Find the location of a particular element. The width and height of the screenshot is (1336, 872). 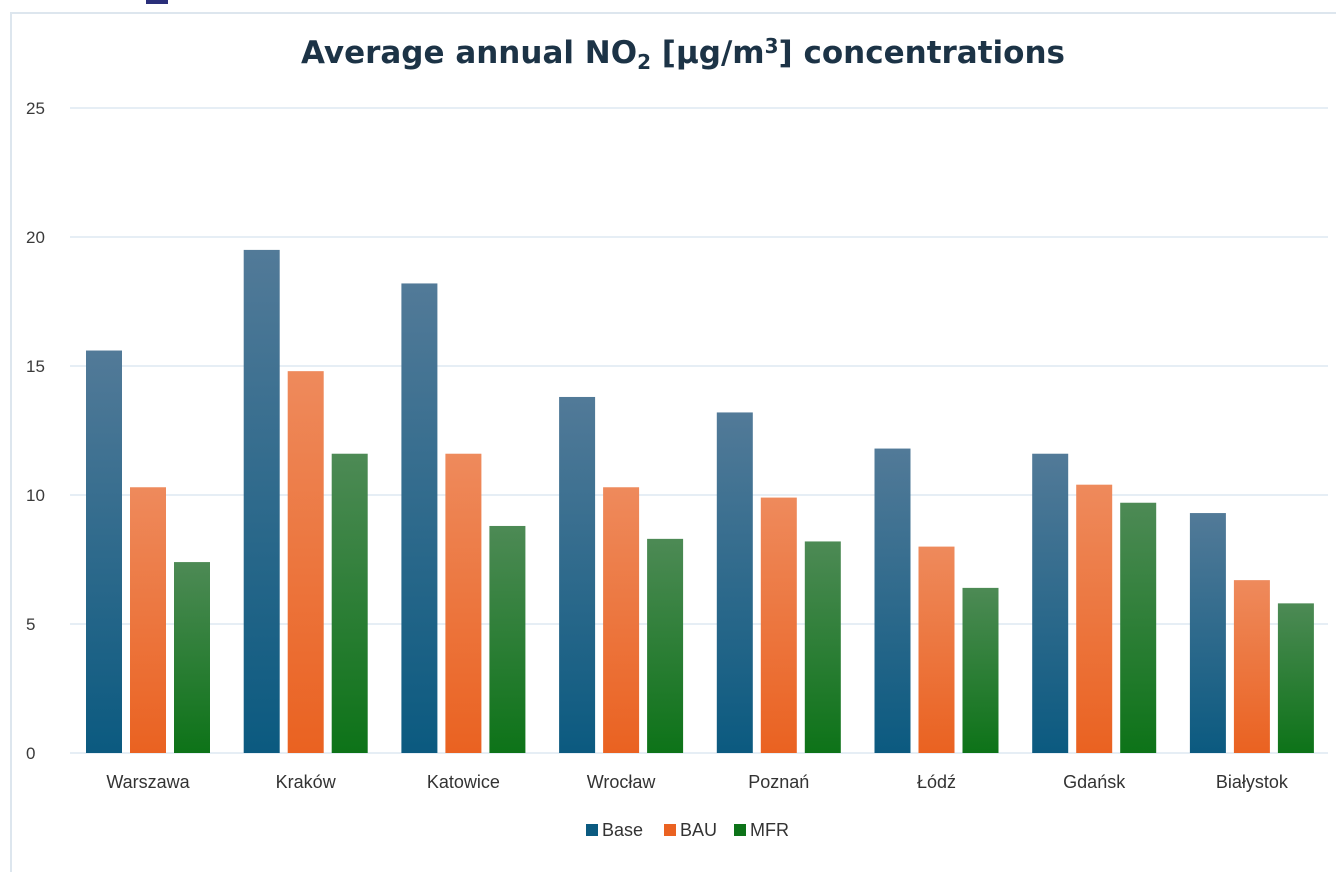

chart-title-middle: [µg/m is located at coordinates (708, 53).